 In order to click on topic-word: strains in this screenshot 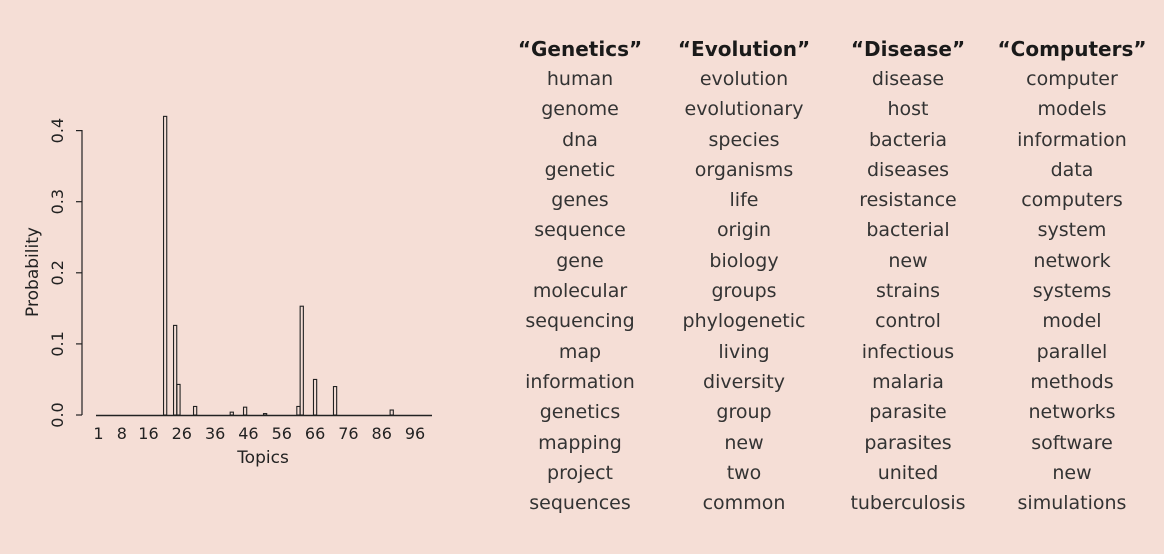, I will do `click(908, 291)`.